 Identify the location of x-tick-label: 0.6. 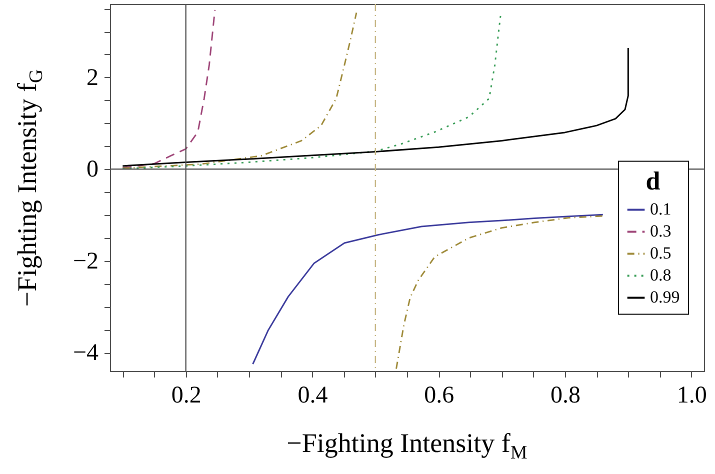
(439, 395).